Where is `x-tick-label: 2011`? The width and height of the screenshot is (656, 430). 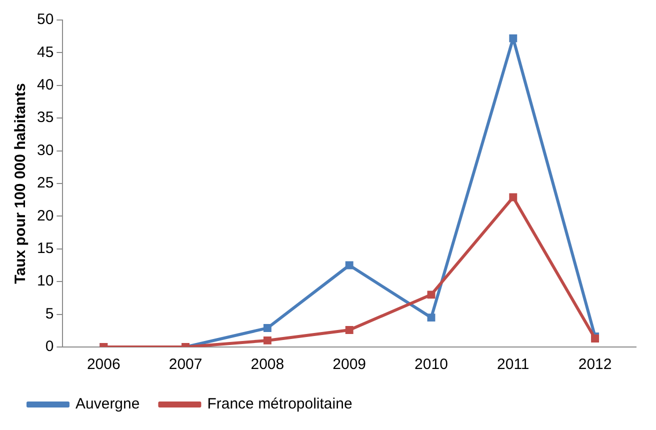
x-tick-label: 2011 is located at coordinates (513, 365).